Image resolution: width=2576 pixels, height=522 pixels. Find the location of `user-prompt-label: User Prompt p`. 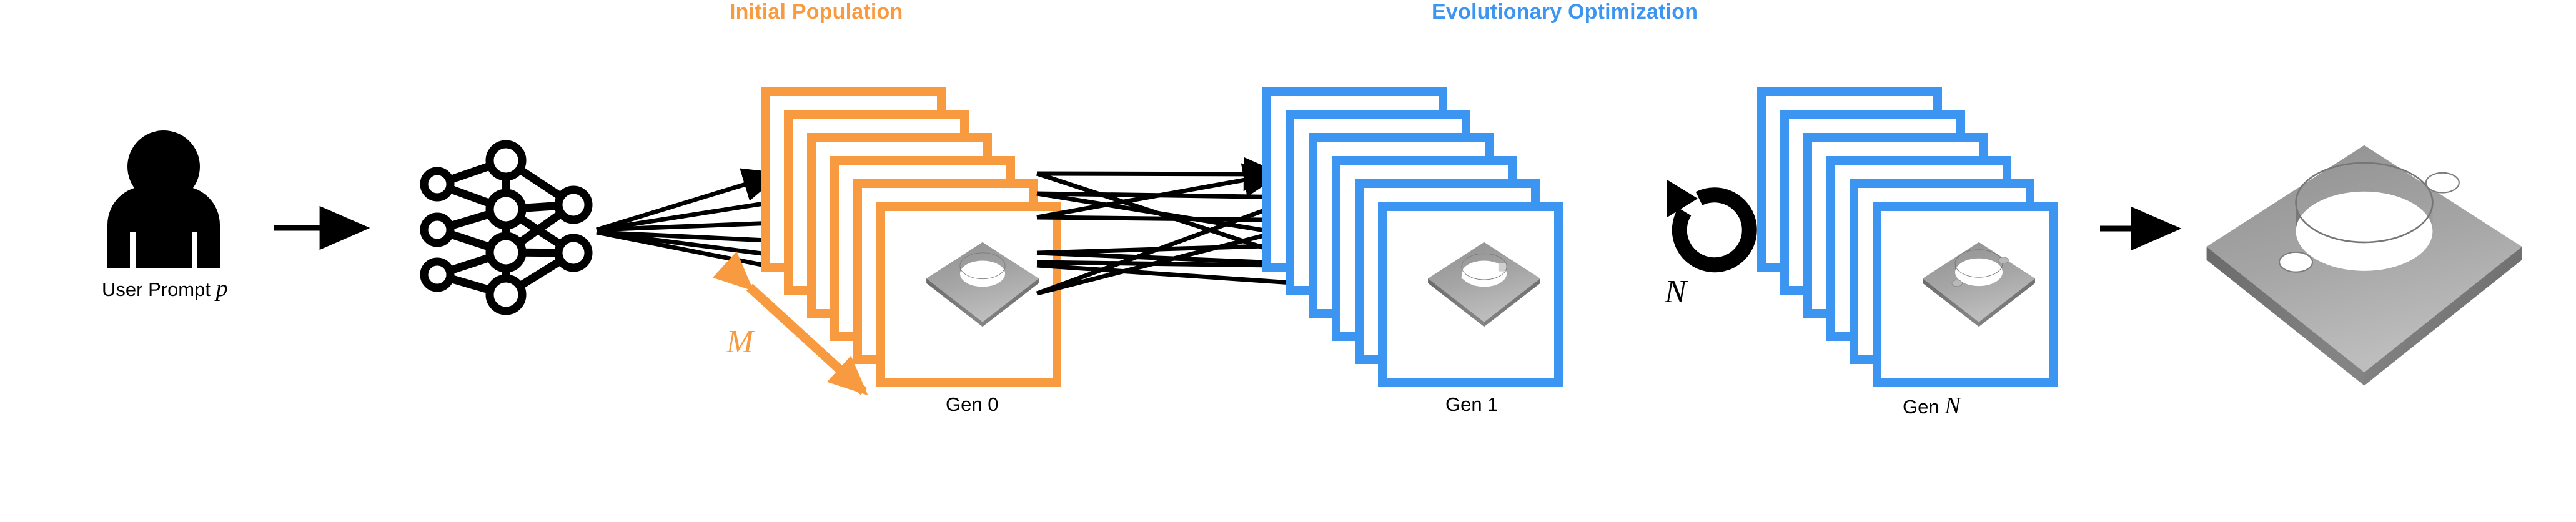

user-prompt-label: User Prompt p is located at coordinates (165, 288).